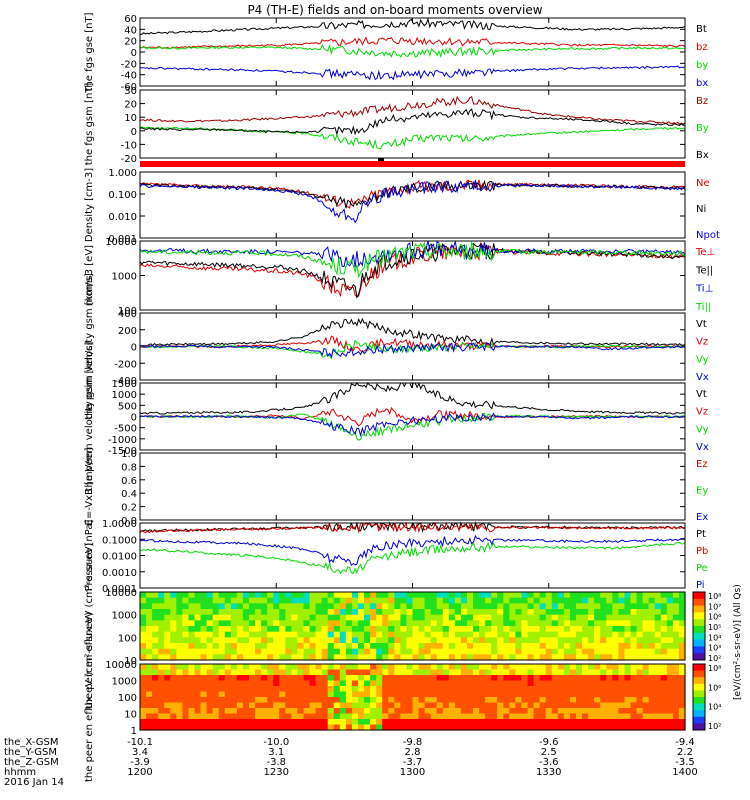 This screenshot has width=750, height=800. What do you see at coordinates (412, 275) in the screenshot?
I see `panel-frame` at bounding box center [412, 275].